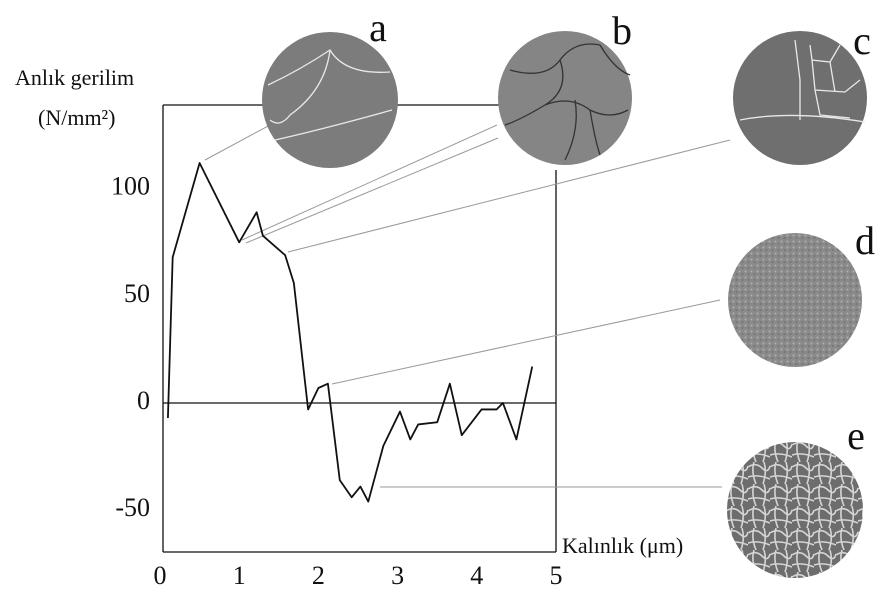 This screenshot has width=883, height=597. What do you see at coordinates (795, 510) in the screenshot?
I see `micrograph-e` at bounding box center [795, 510].